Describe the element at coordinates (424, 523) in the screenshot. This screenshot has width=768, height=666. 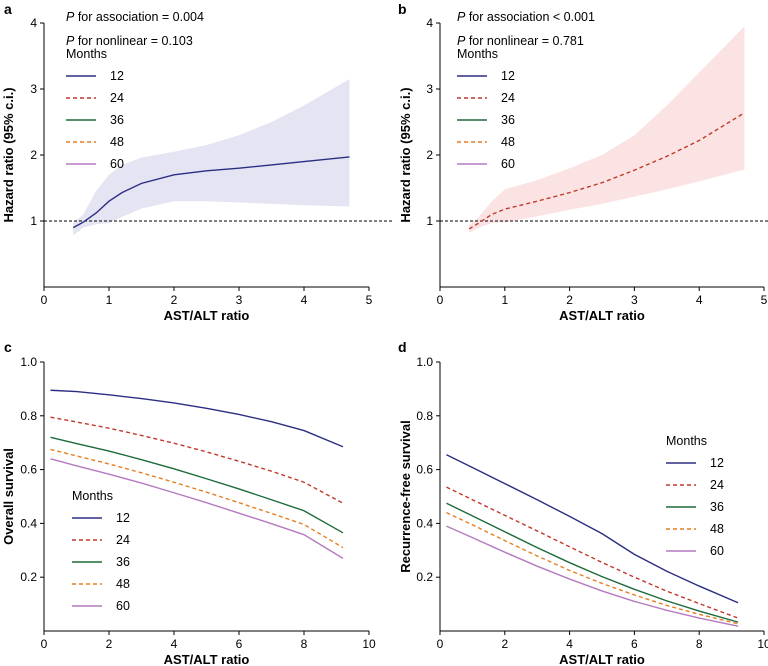
I see `y-tick-label: 0.4` at that location.